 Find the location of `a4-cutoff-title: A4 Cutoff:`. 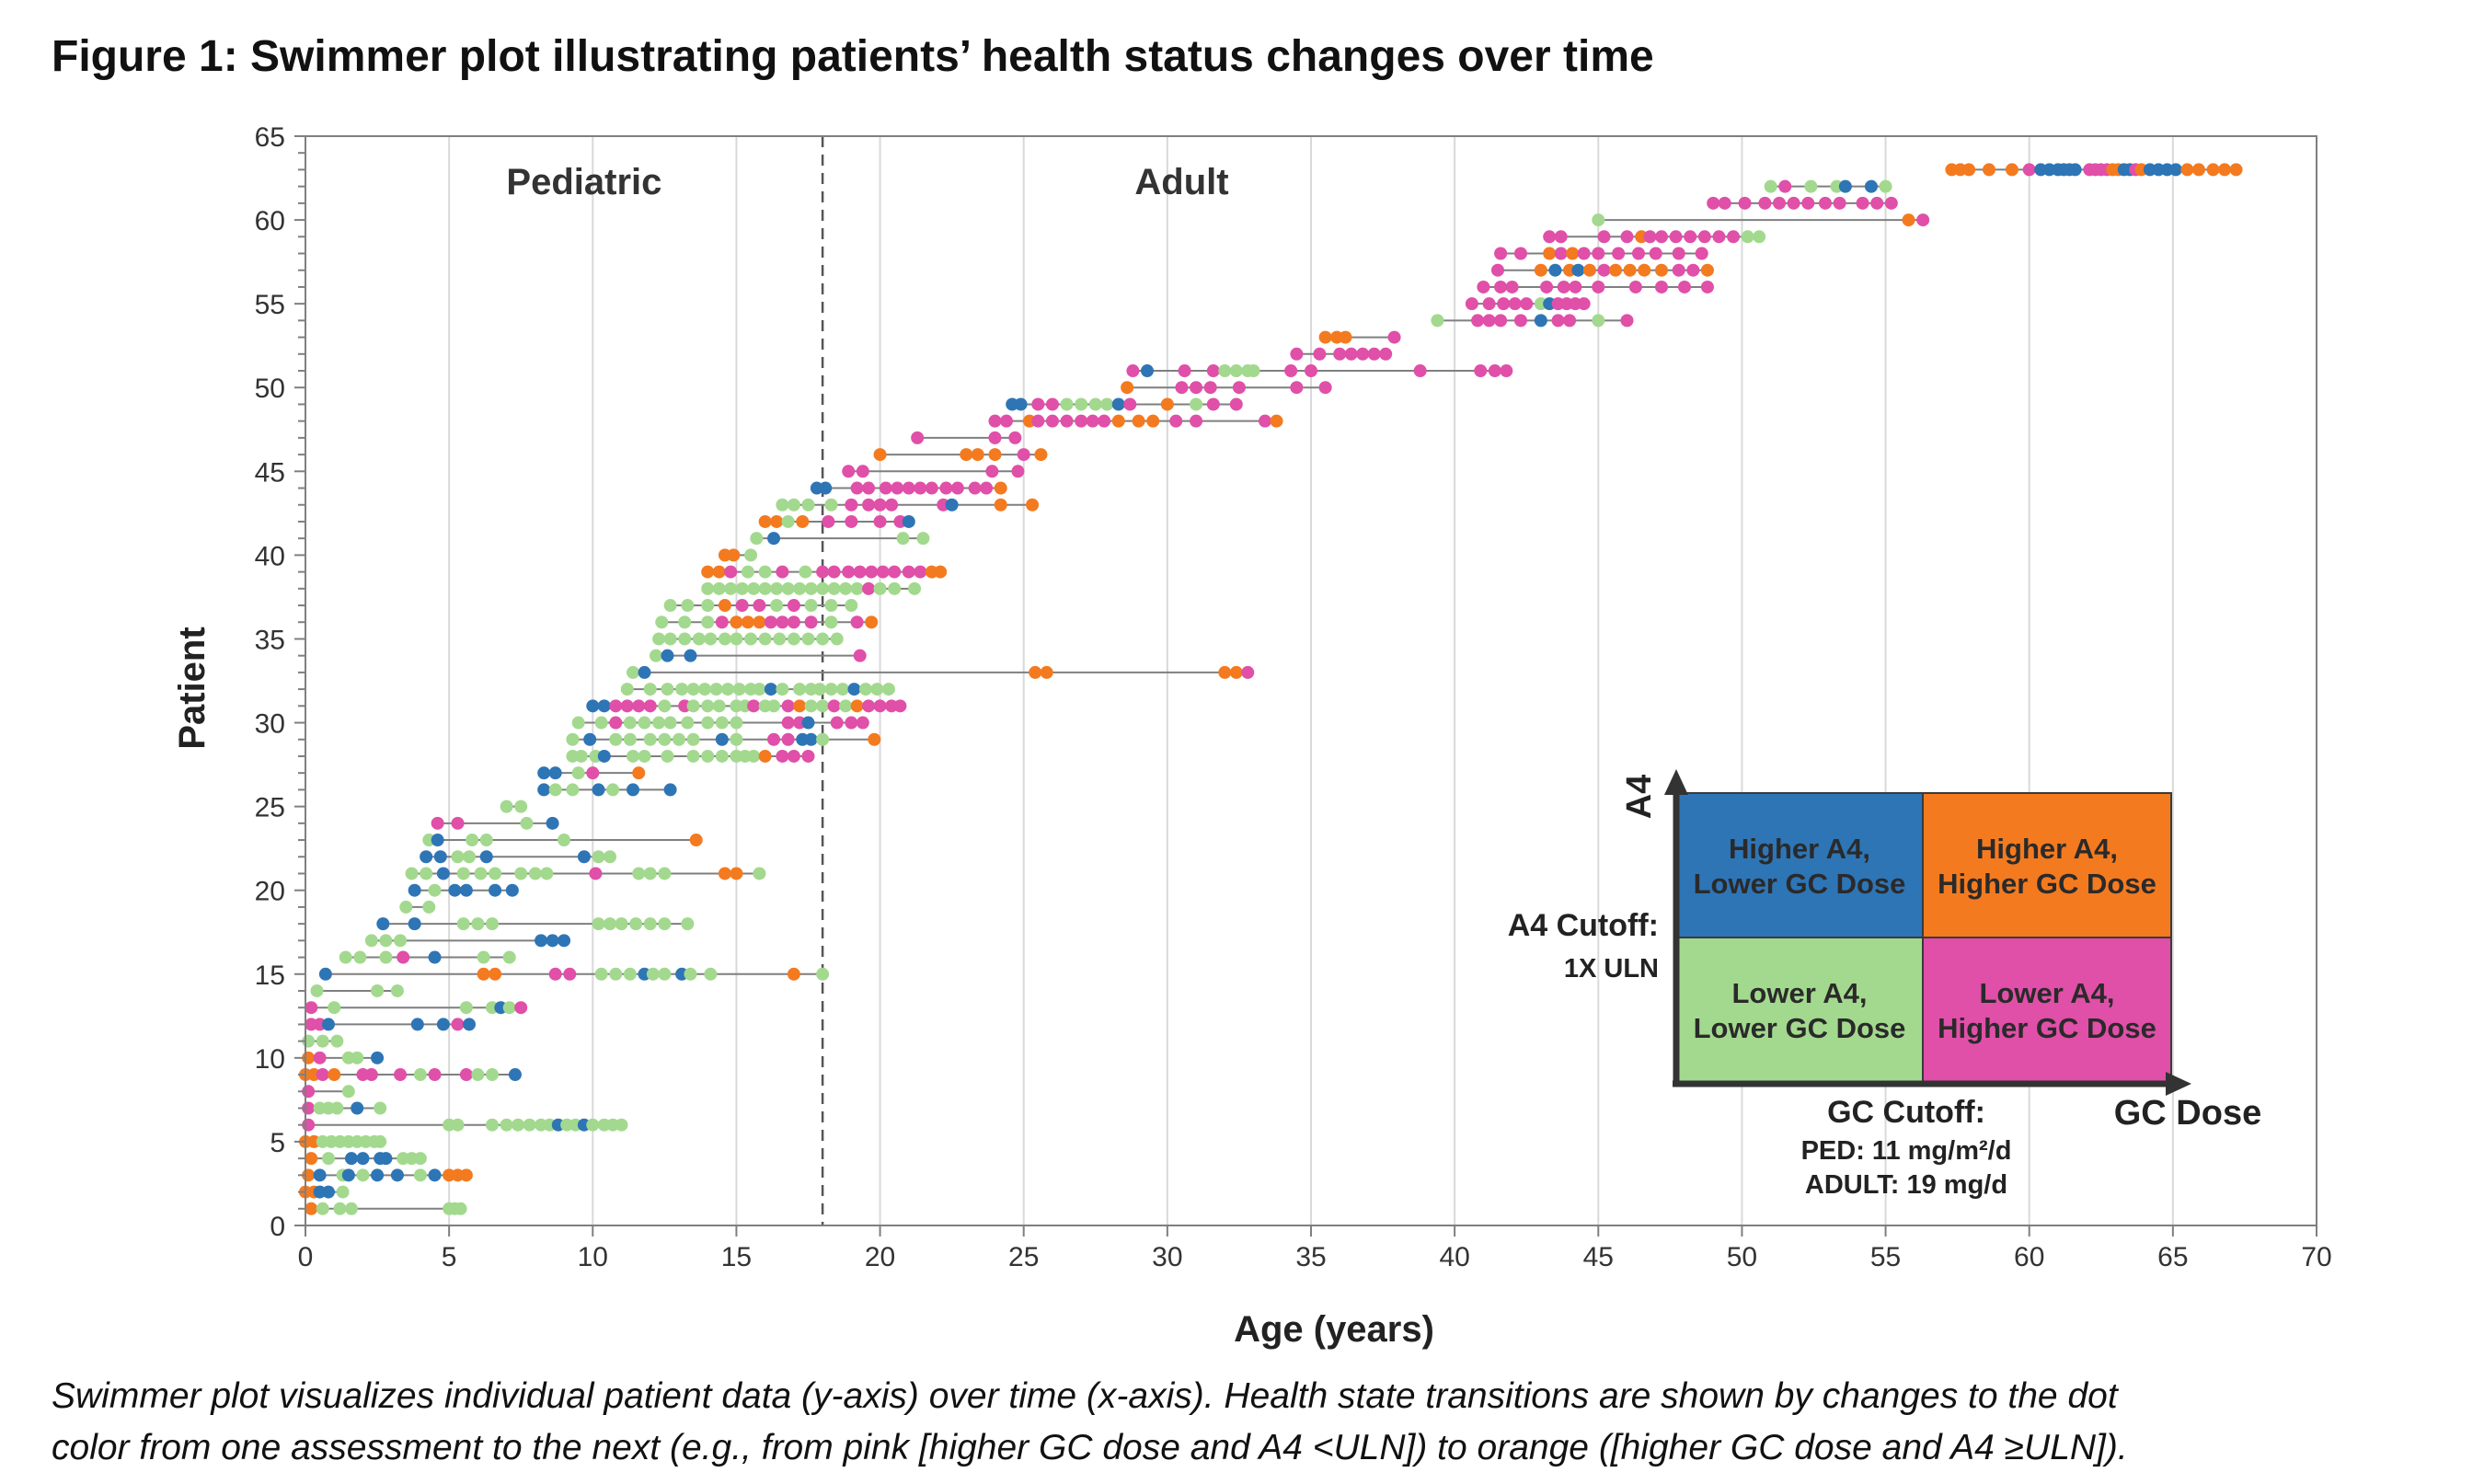

a4-cutoff-title: A4 Cutoff: is located at coordinates (1583, 925).